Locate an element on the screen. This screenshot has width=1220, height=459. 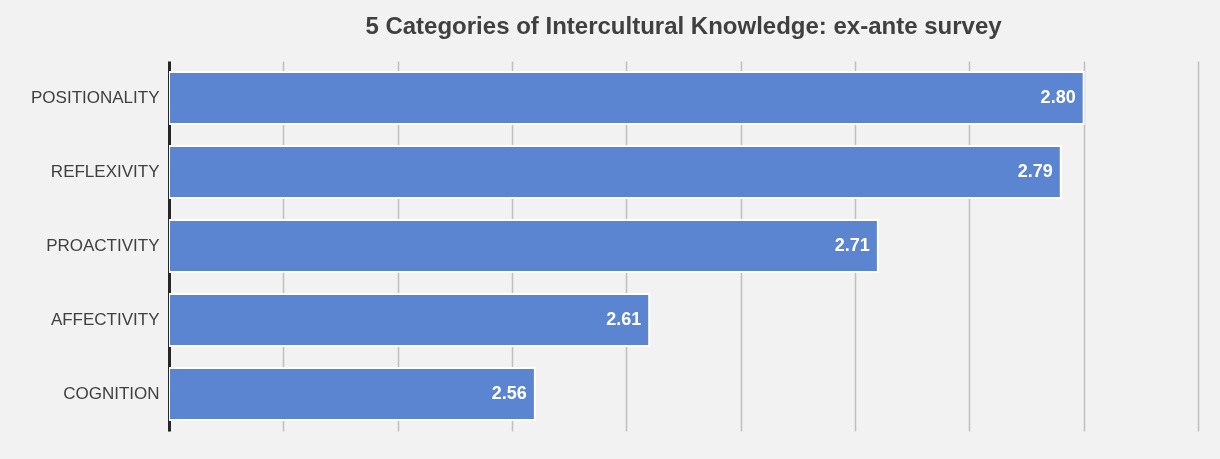
data-label: 2.71 is located at coordinates (852, 245).